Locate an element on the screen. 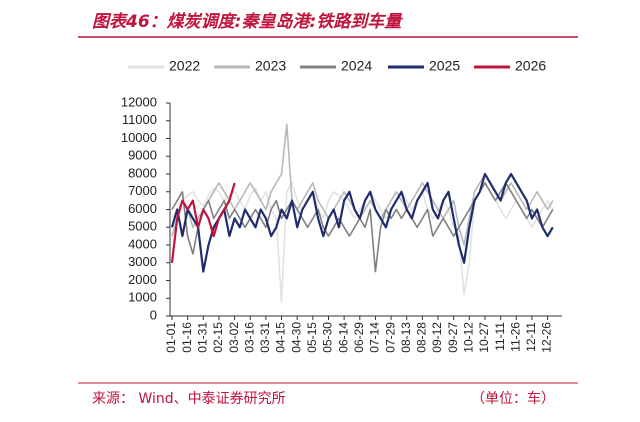 The width and height of the screenshot is (640, 422). x-tick-label: 10-27 is located at coordinates (484, 337).